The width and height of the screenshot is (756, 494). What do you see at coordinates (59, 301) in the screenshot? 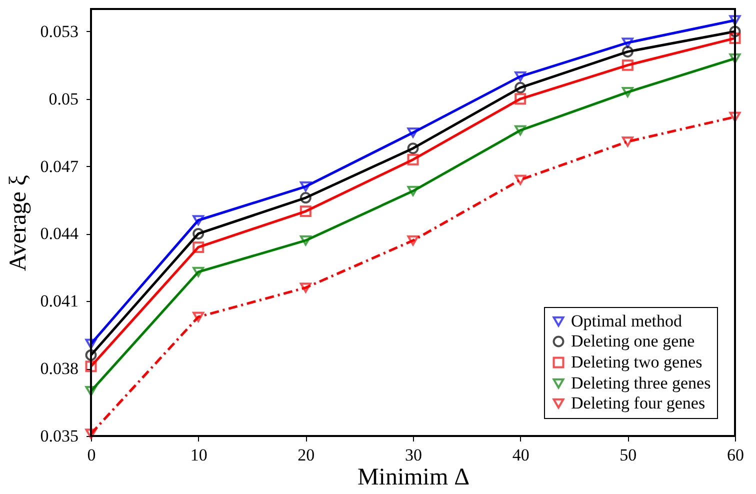
I see `y-tick-label: 0.041` at bounding box center [59, 301].